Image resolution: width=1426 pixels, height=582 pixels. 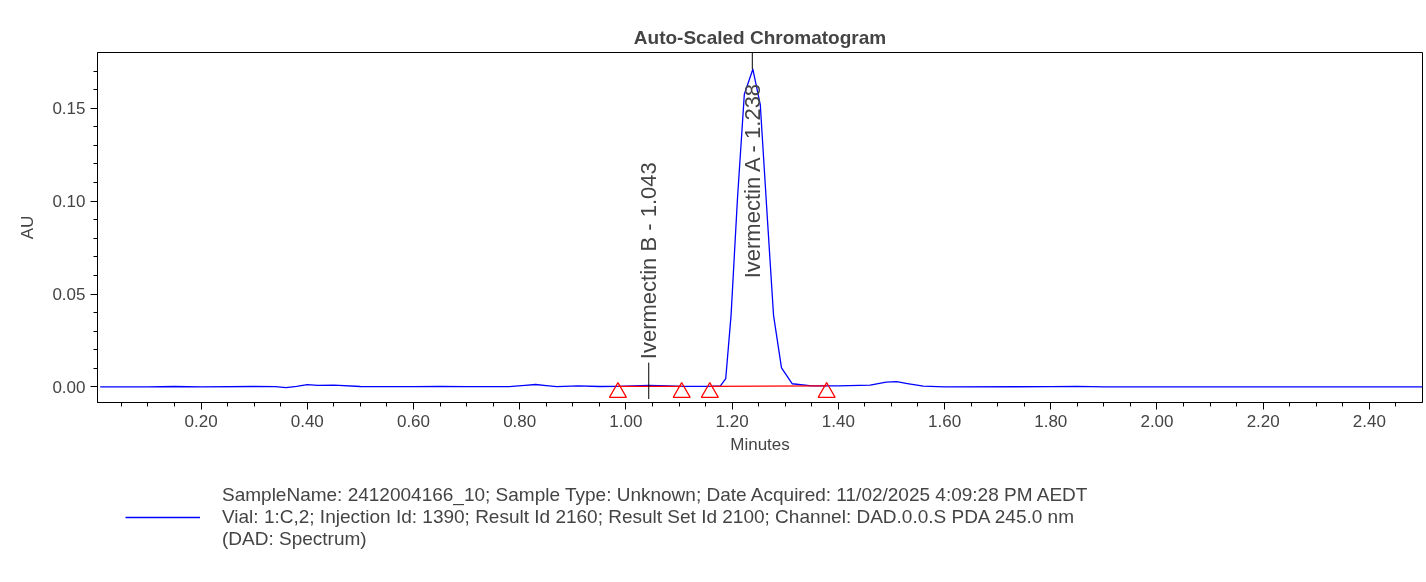 What do you see at coordinates (655, 517) in the screenshot?
I see `legend-label: SampleName: 2412004166_10; Sample Type: Unknown; Date Acquired: 11/02/2025 4:09:28 PM AEDT Vial: 1:C,2; Injection Id: 1390; Result Id 2160; Result Set Id 2100; Channel: DAD.0.0.S PDA 245.0 nm (DAD: Spectrum)` at bounding box center [655, 517].